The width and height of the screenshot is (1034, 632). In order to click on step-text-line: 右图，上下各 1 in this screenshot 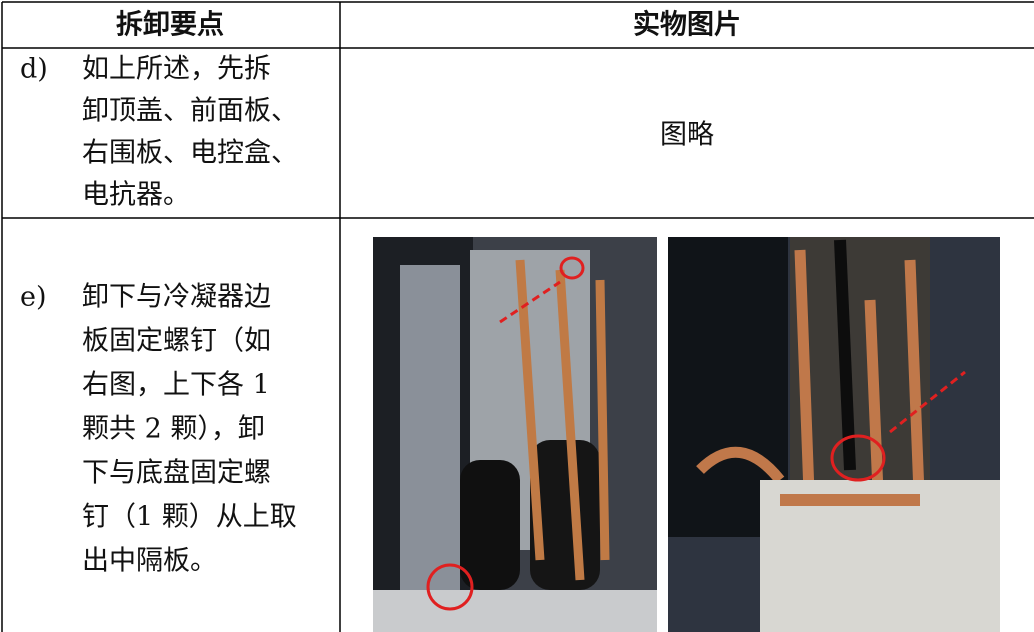, I will do `click(176, 385)`.